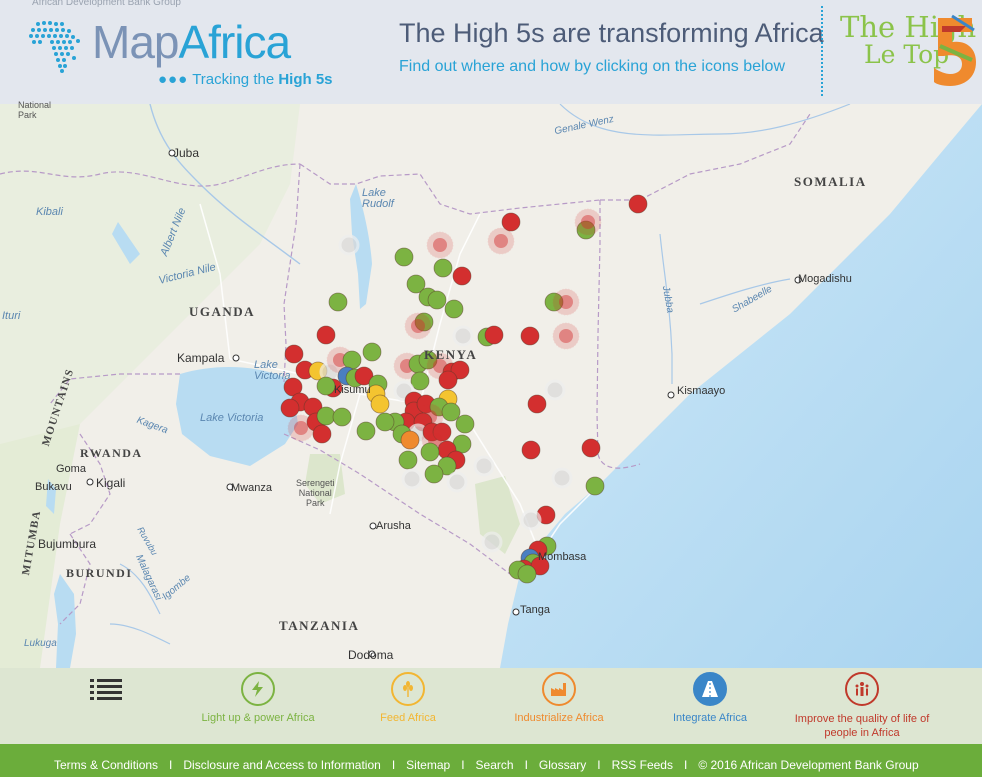 The height and width of the screenshot is (777, 982). Describe the element at coordinates (352, 390) in the screenshot. I see `map-label-kisumu: Kisumu` at that location.